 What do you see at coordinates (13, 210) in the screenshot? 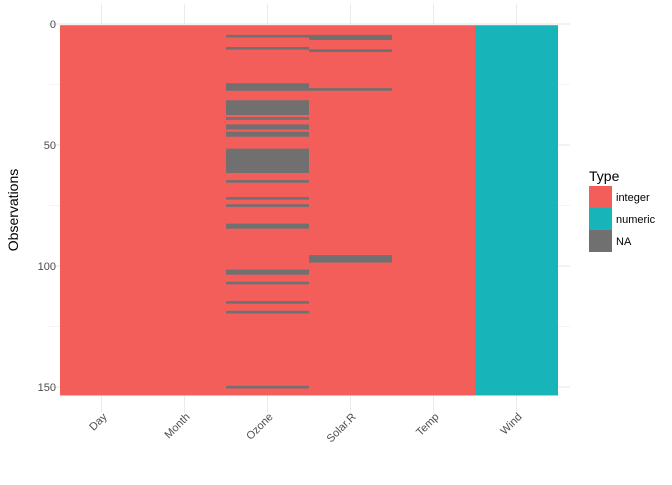
I see `y-axis-title: Observations` at bounding box center [13, 210].